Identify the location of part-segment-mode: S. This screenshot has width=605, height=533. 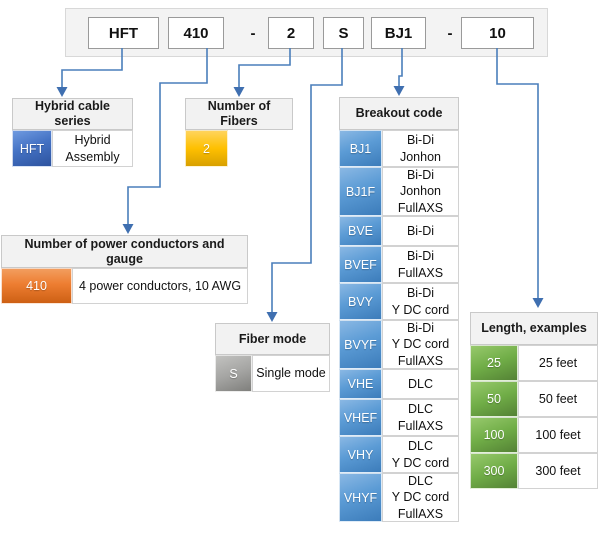
(343, 33).